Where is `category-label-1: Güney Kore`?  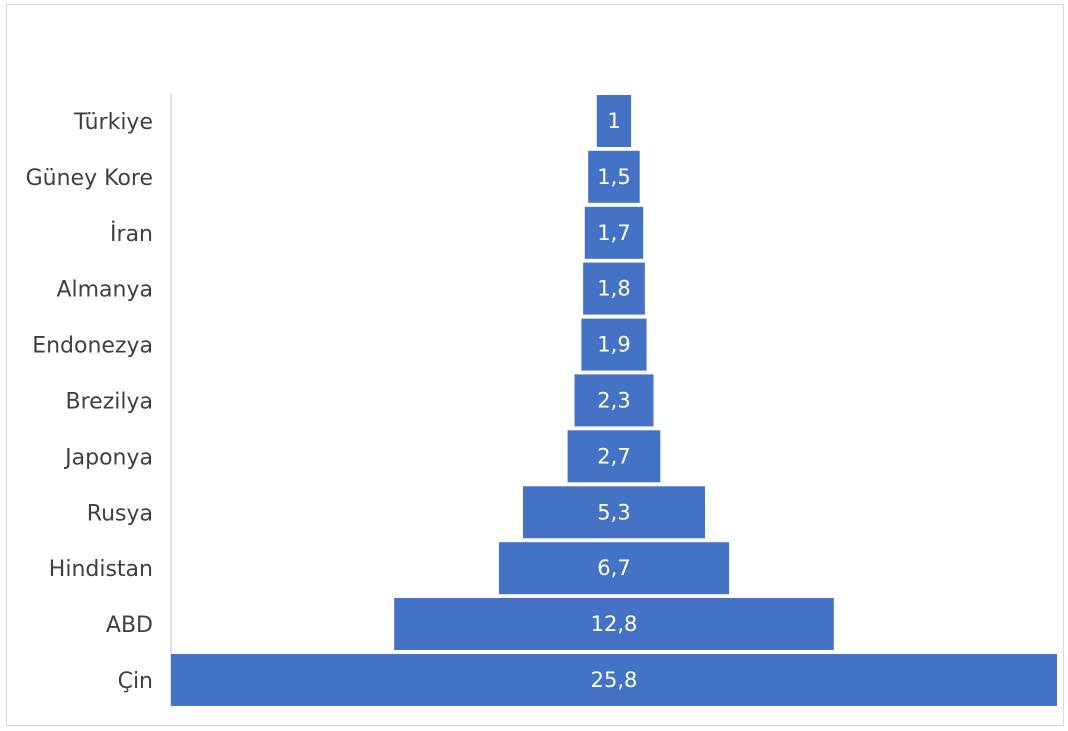
category-label-1: Güney Kore is located at coordinates (89, 178).